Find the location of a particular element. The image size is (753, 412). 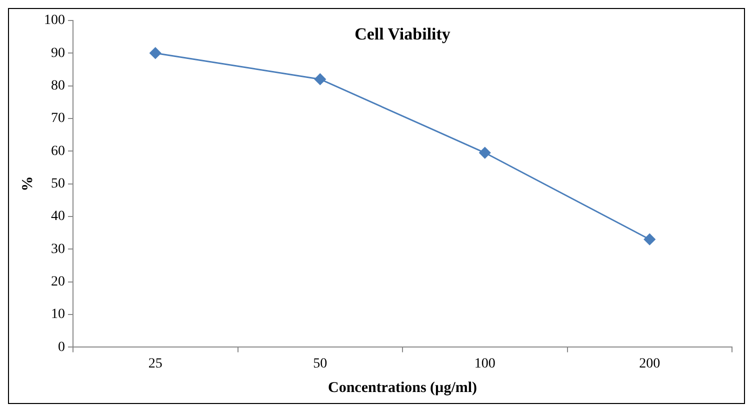

x-axis-title: Concentrations (µg/ml) is located at coordinates (403, 388).